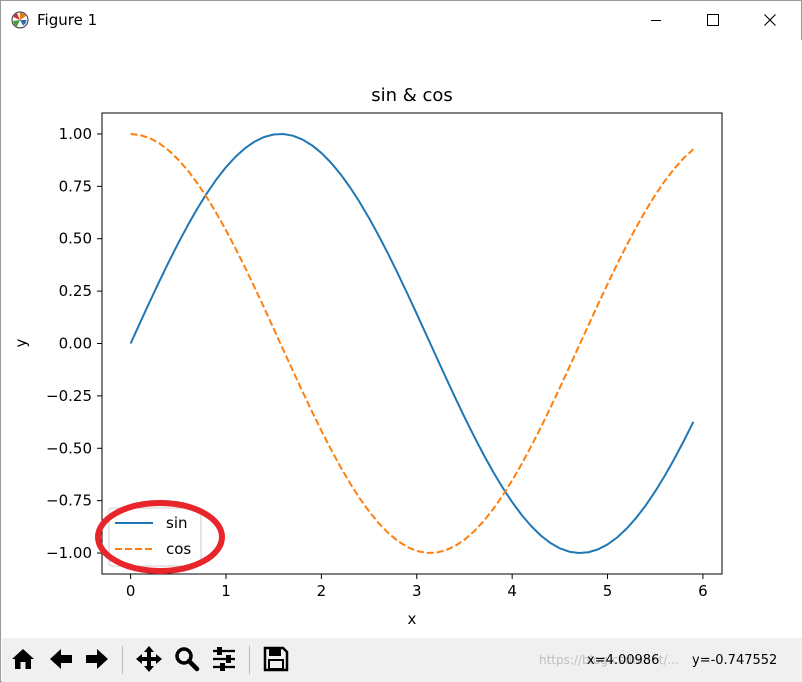 Image resolution: width=802 pixels, height=682 pixels. I want to click on zoom-icon, so click(187, 659).